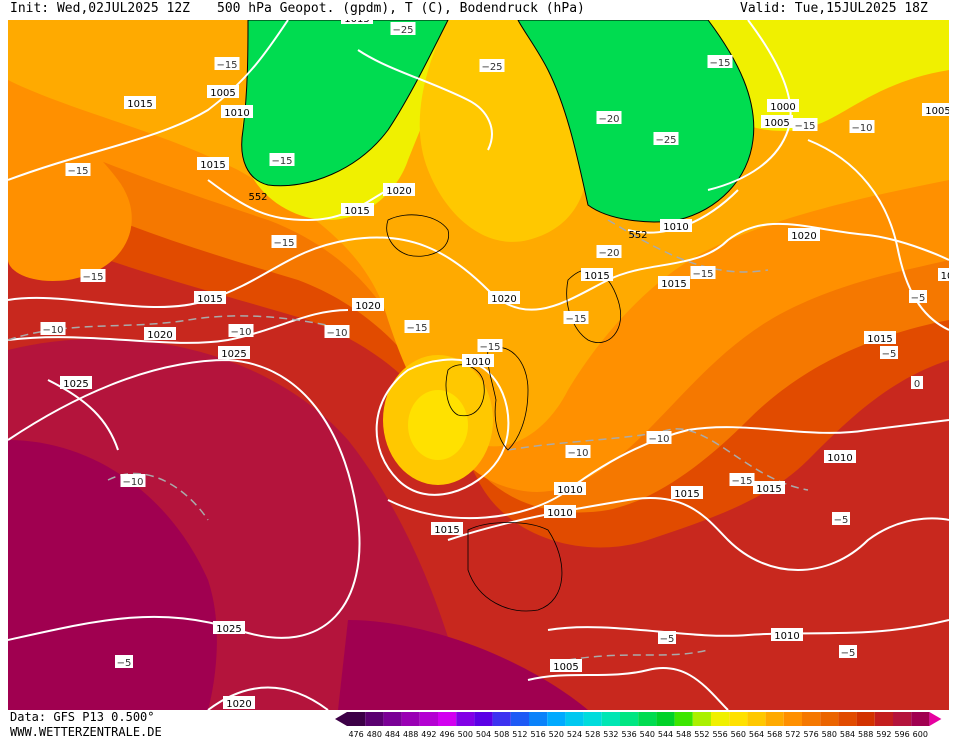 The image size is (959, 741). What do you see at coordinates (829, 734) in the screenshot?
I see `legend-value: 580` at bounding box center [829, 734].